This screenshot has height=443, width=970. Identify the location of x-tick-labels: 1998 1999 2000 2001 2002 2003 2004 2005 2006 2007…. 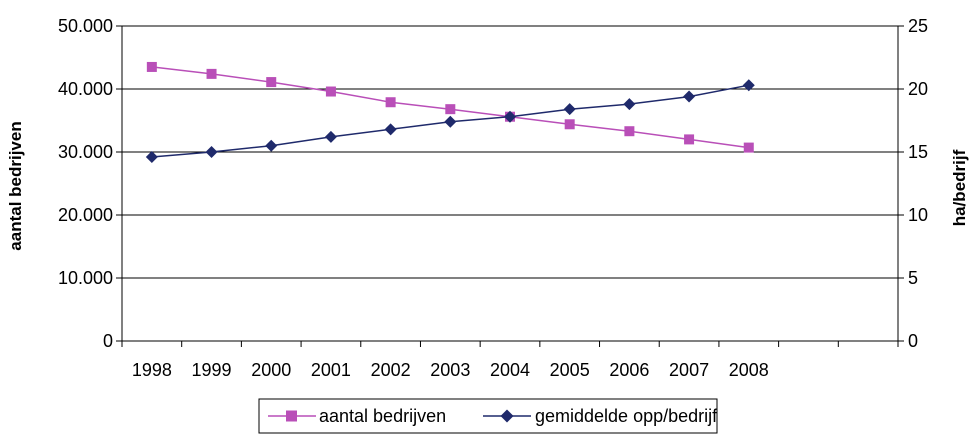
(450, 370).